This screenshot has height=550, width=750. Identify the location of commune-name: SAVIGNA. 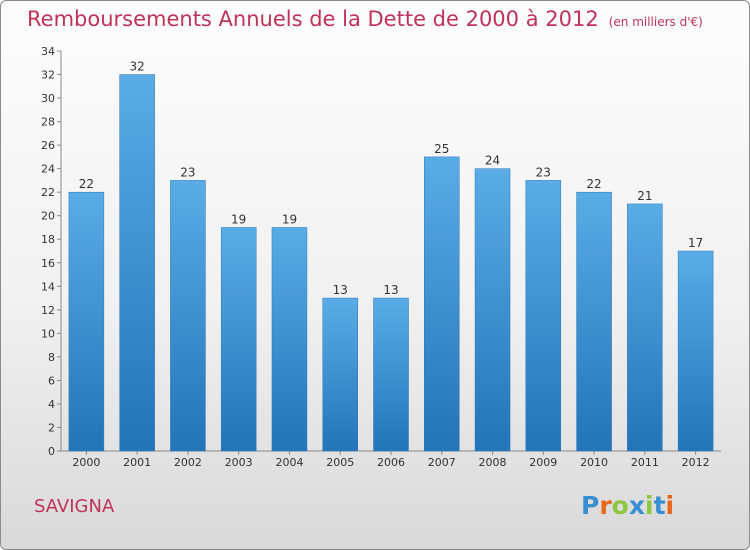
(74, 506).